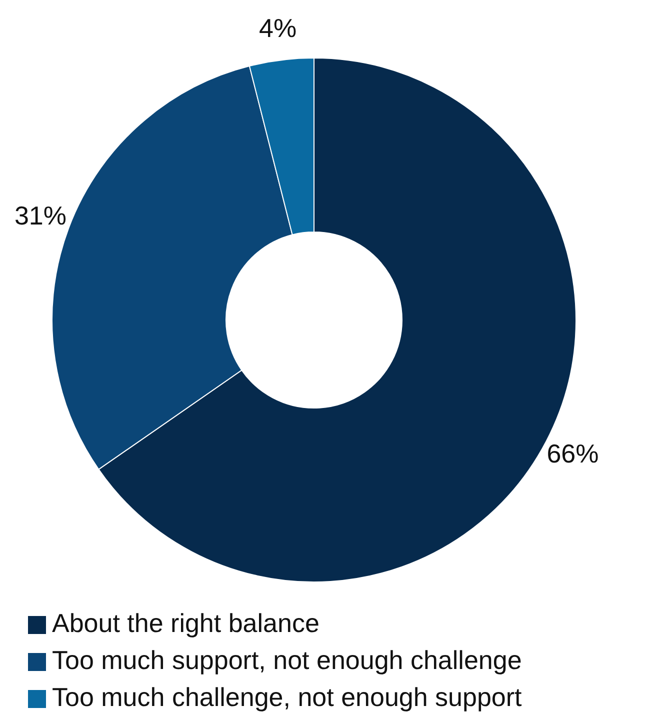 The height and width of the screenshot is (717, 652). Describe the element at coordinates (287, 659) in the screenshot. I see `legend-label: Too much support, not enough challenge` at that location.